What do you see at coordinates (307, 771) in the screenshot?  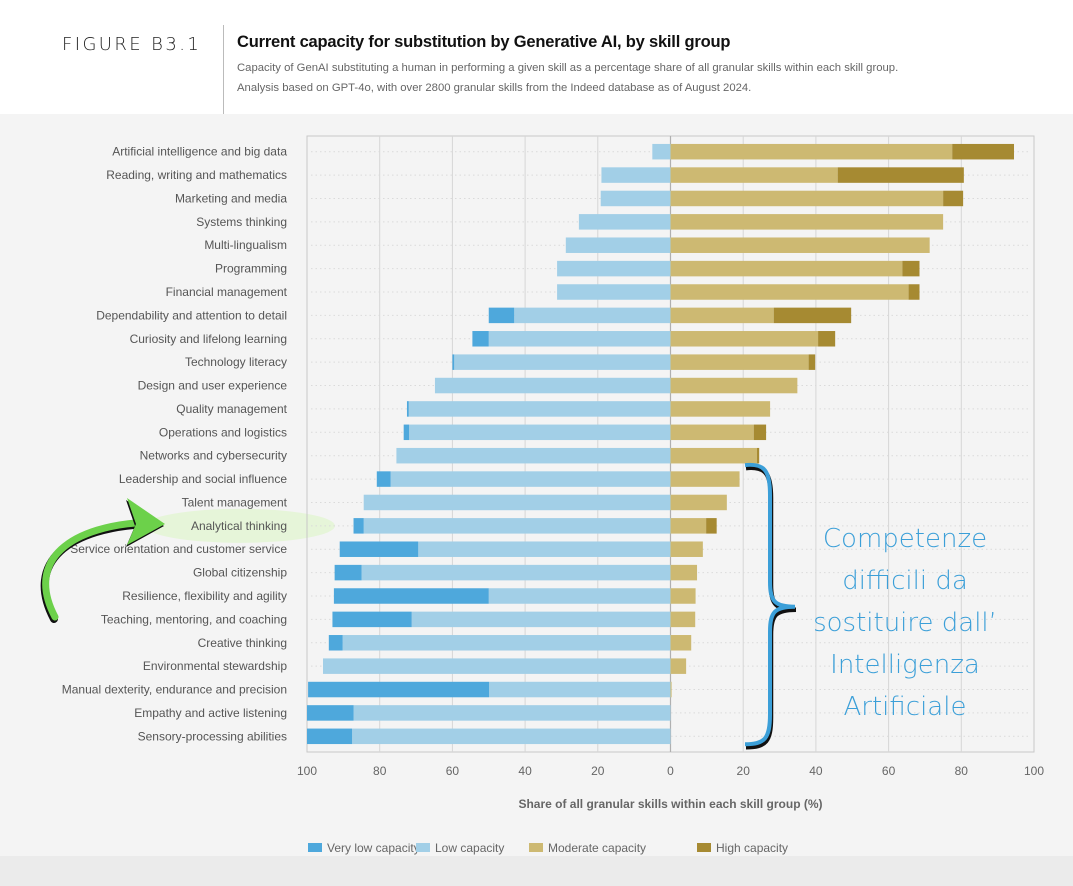 I see `x-tick-label: 100` at bounding box center [307, 771].